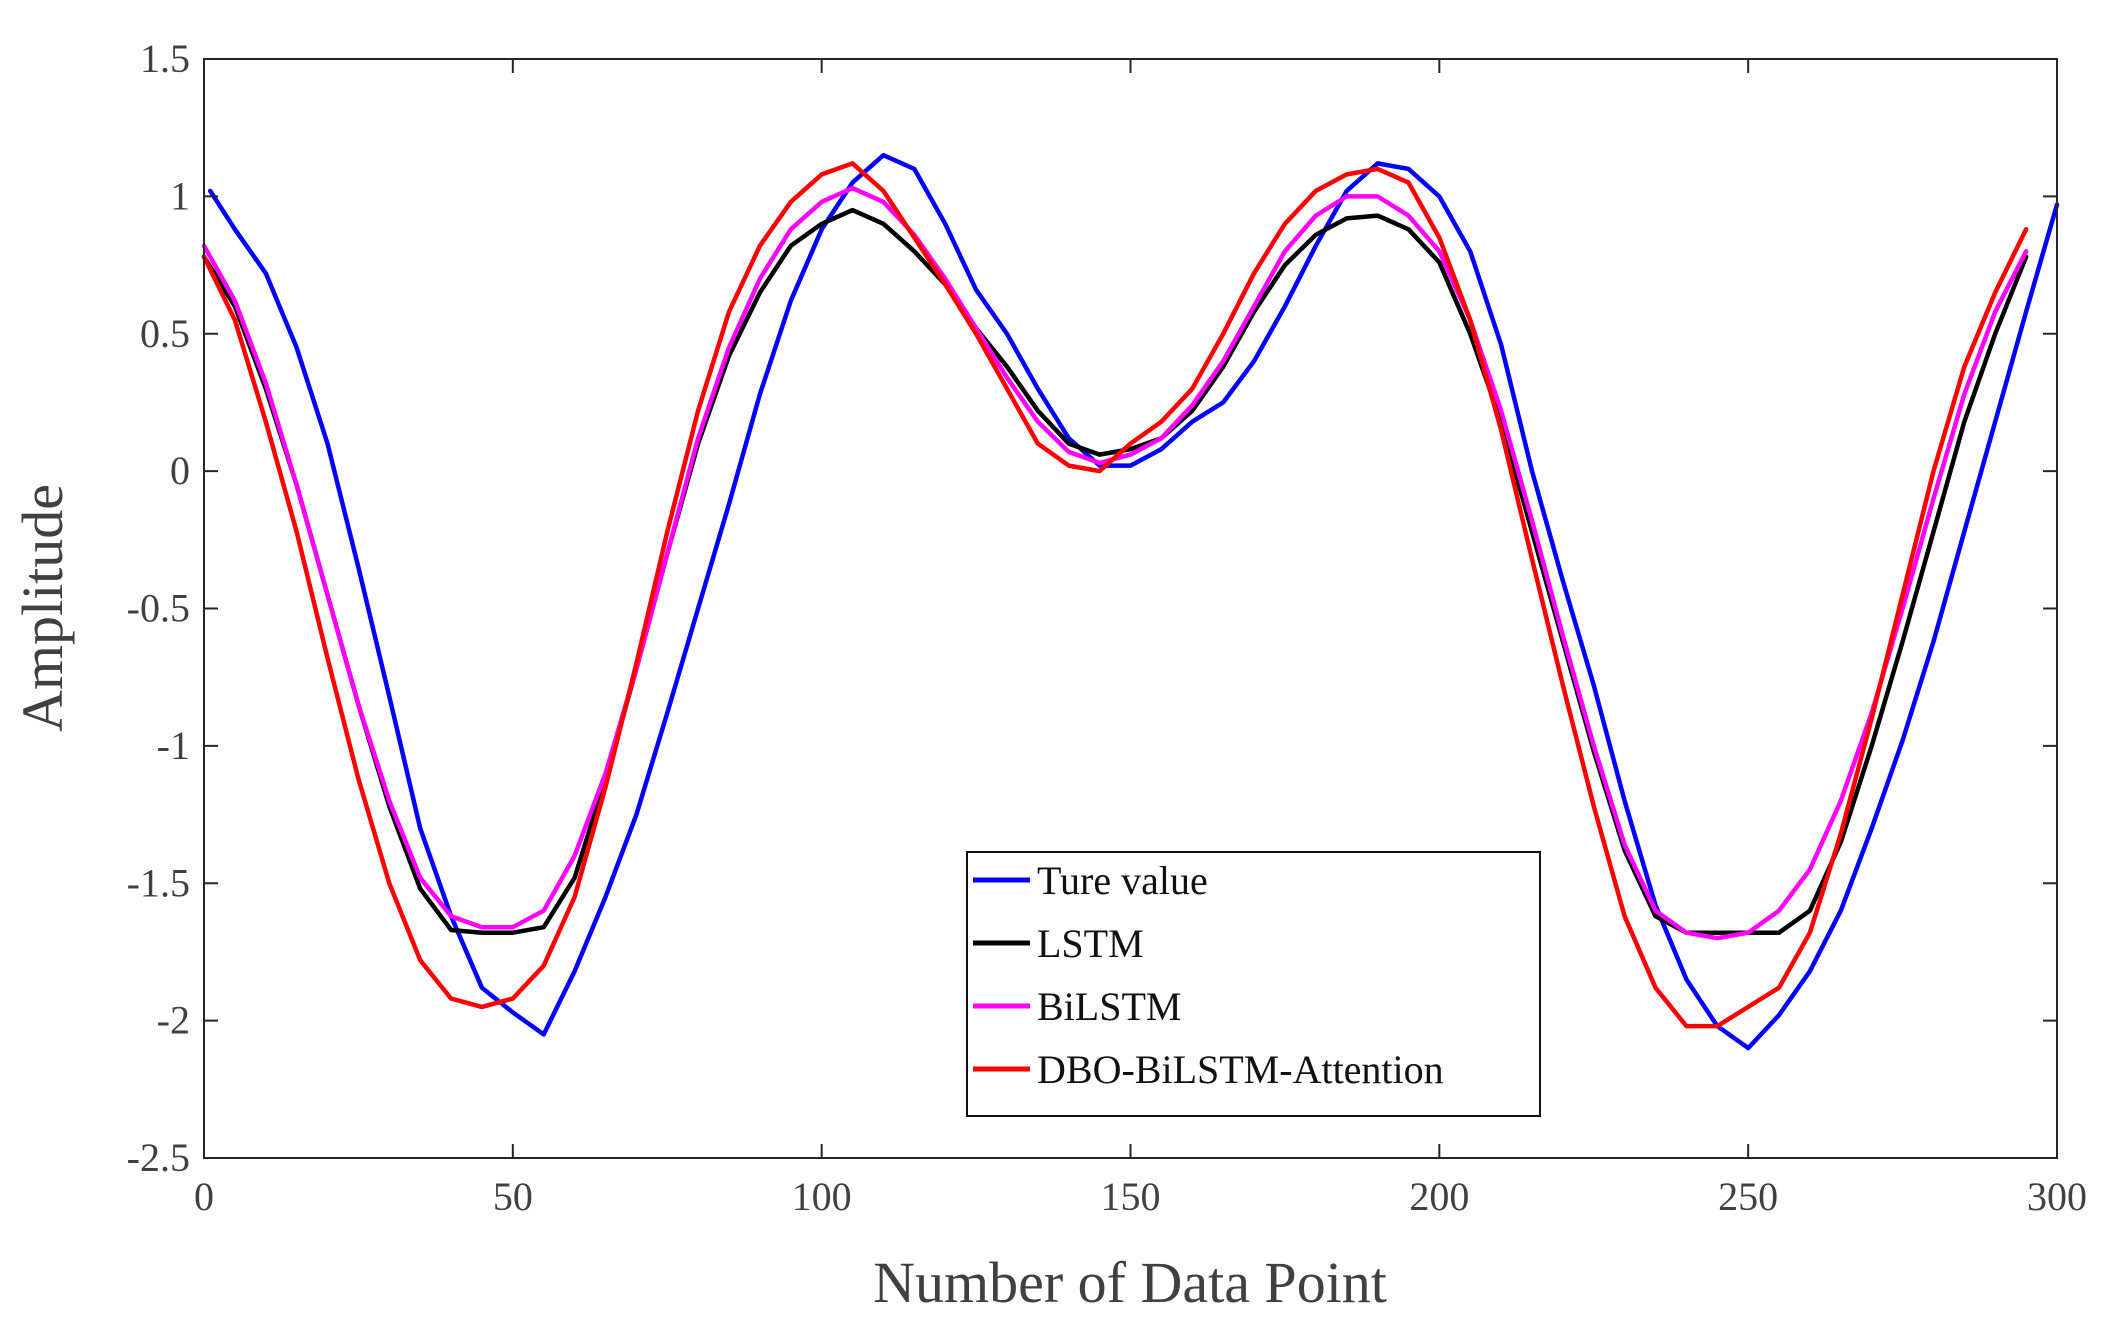 This screenshot has height=1332, width=2111. Describe the element at coordinates (1122, 880) in the screenshot. I see `legend-label: Ture value` at that location.